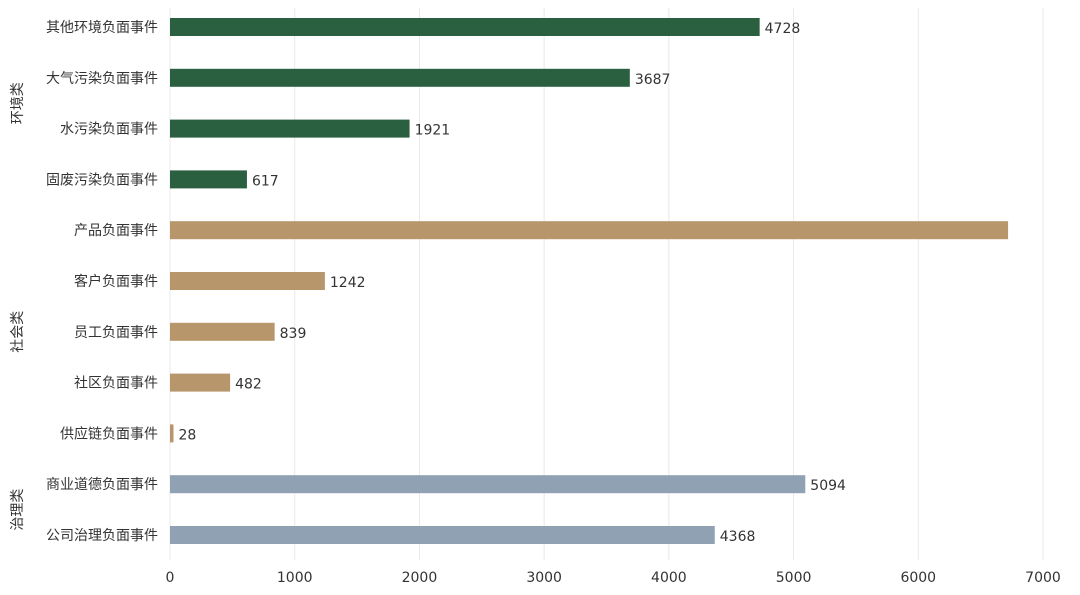  I want to click on category-label: 供应链负面事件, so click(109, 433).